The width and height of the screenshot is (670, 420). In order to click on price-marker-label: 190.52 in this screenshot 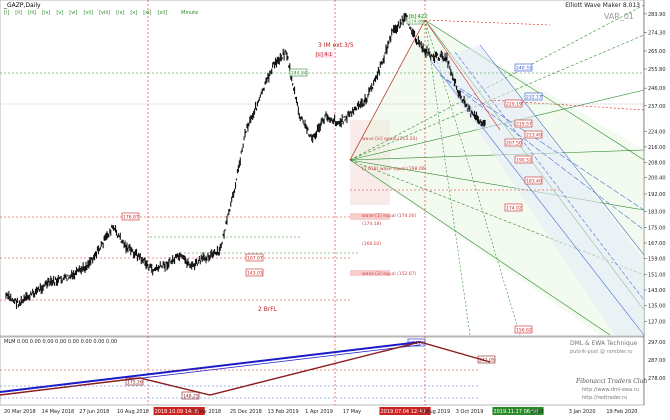, I will do `click(524, 161)`.